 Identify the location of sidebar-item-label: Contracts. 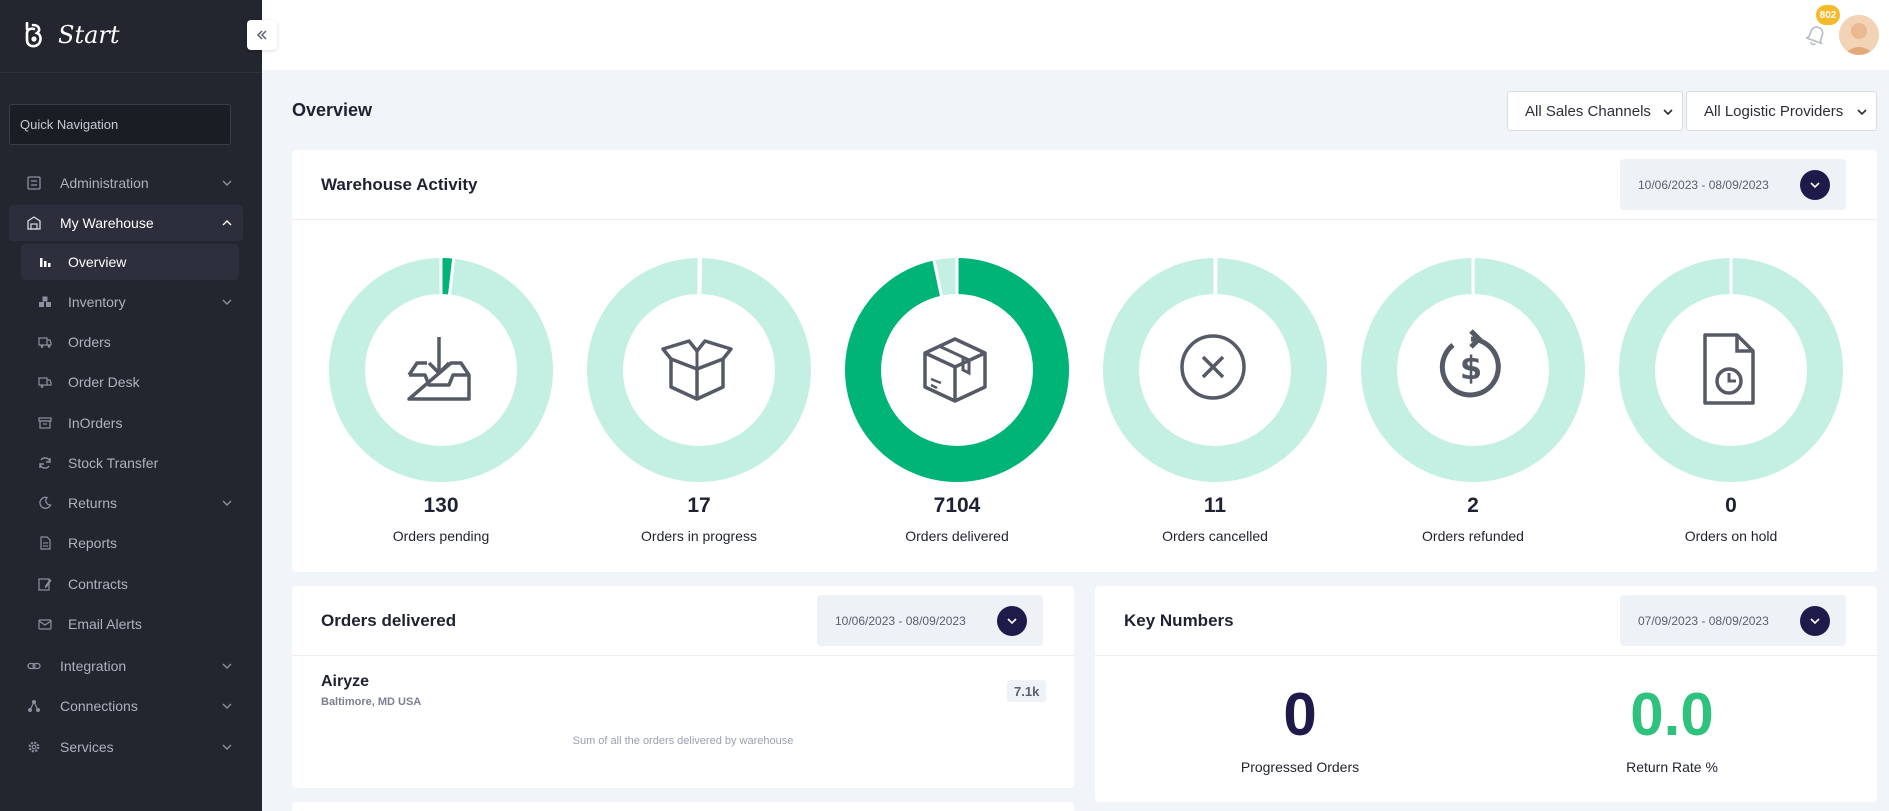
(98, 584).